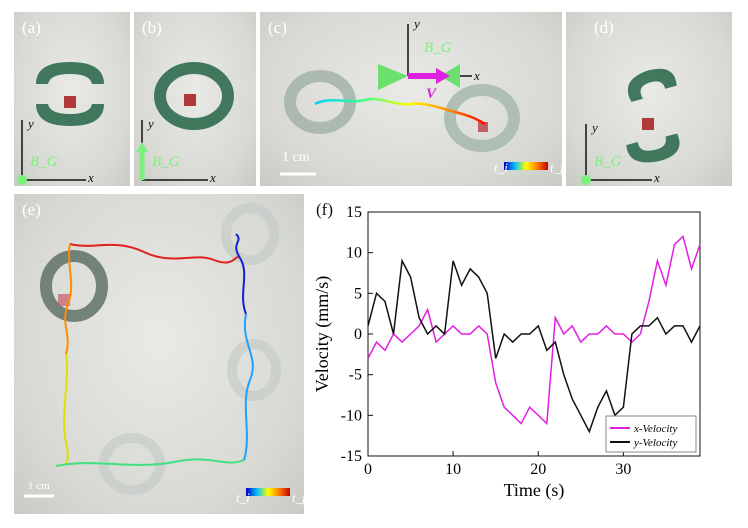 Image resolution: width=748 pixels, height=528 pixels. I want to click on y-axis-title: Velocity (mm/s), so click(322, 334).